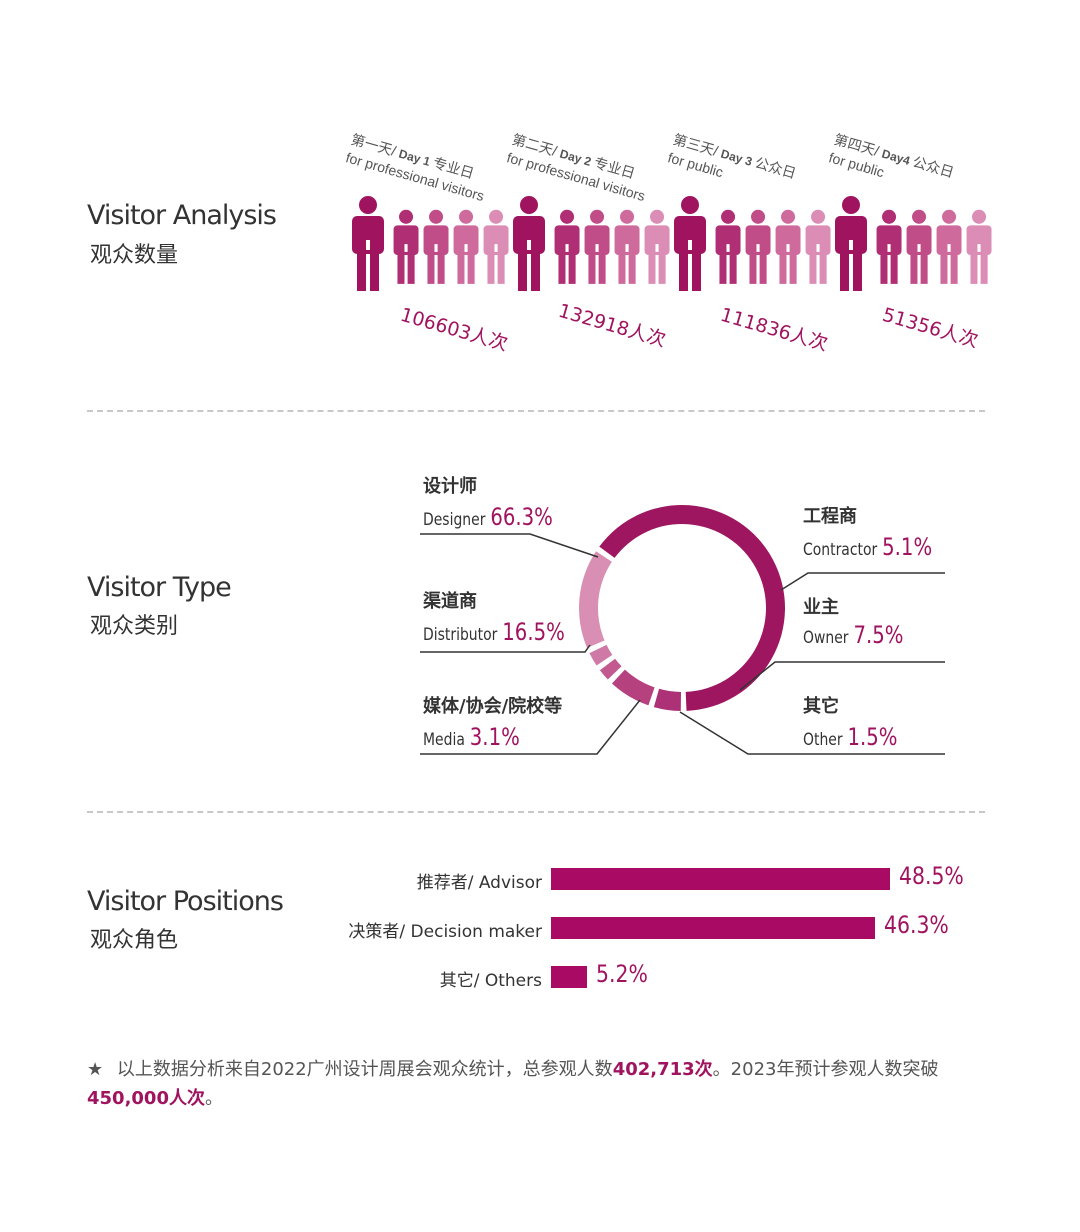 This screenshot has height=1232, width=1080. What do you see at coordinates (450, 486) in the screenshot?
I see `type-label-cn-designer: 设计师` at bounding box center [450, 486].